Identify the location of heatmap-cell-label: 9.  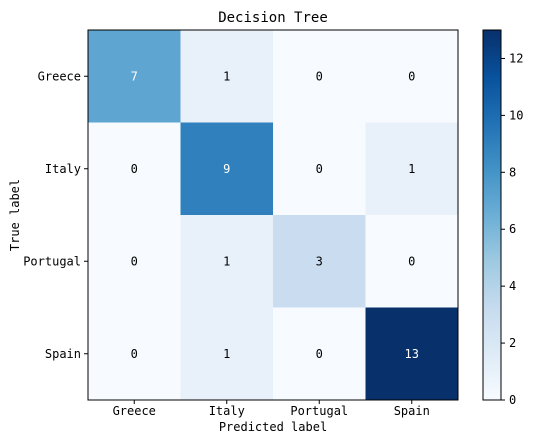
(226, 169).